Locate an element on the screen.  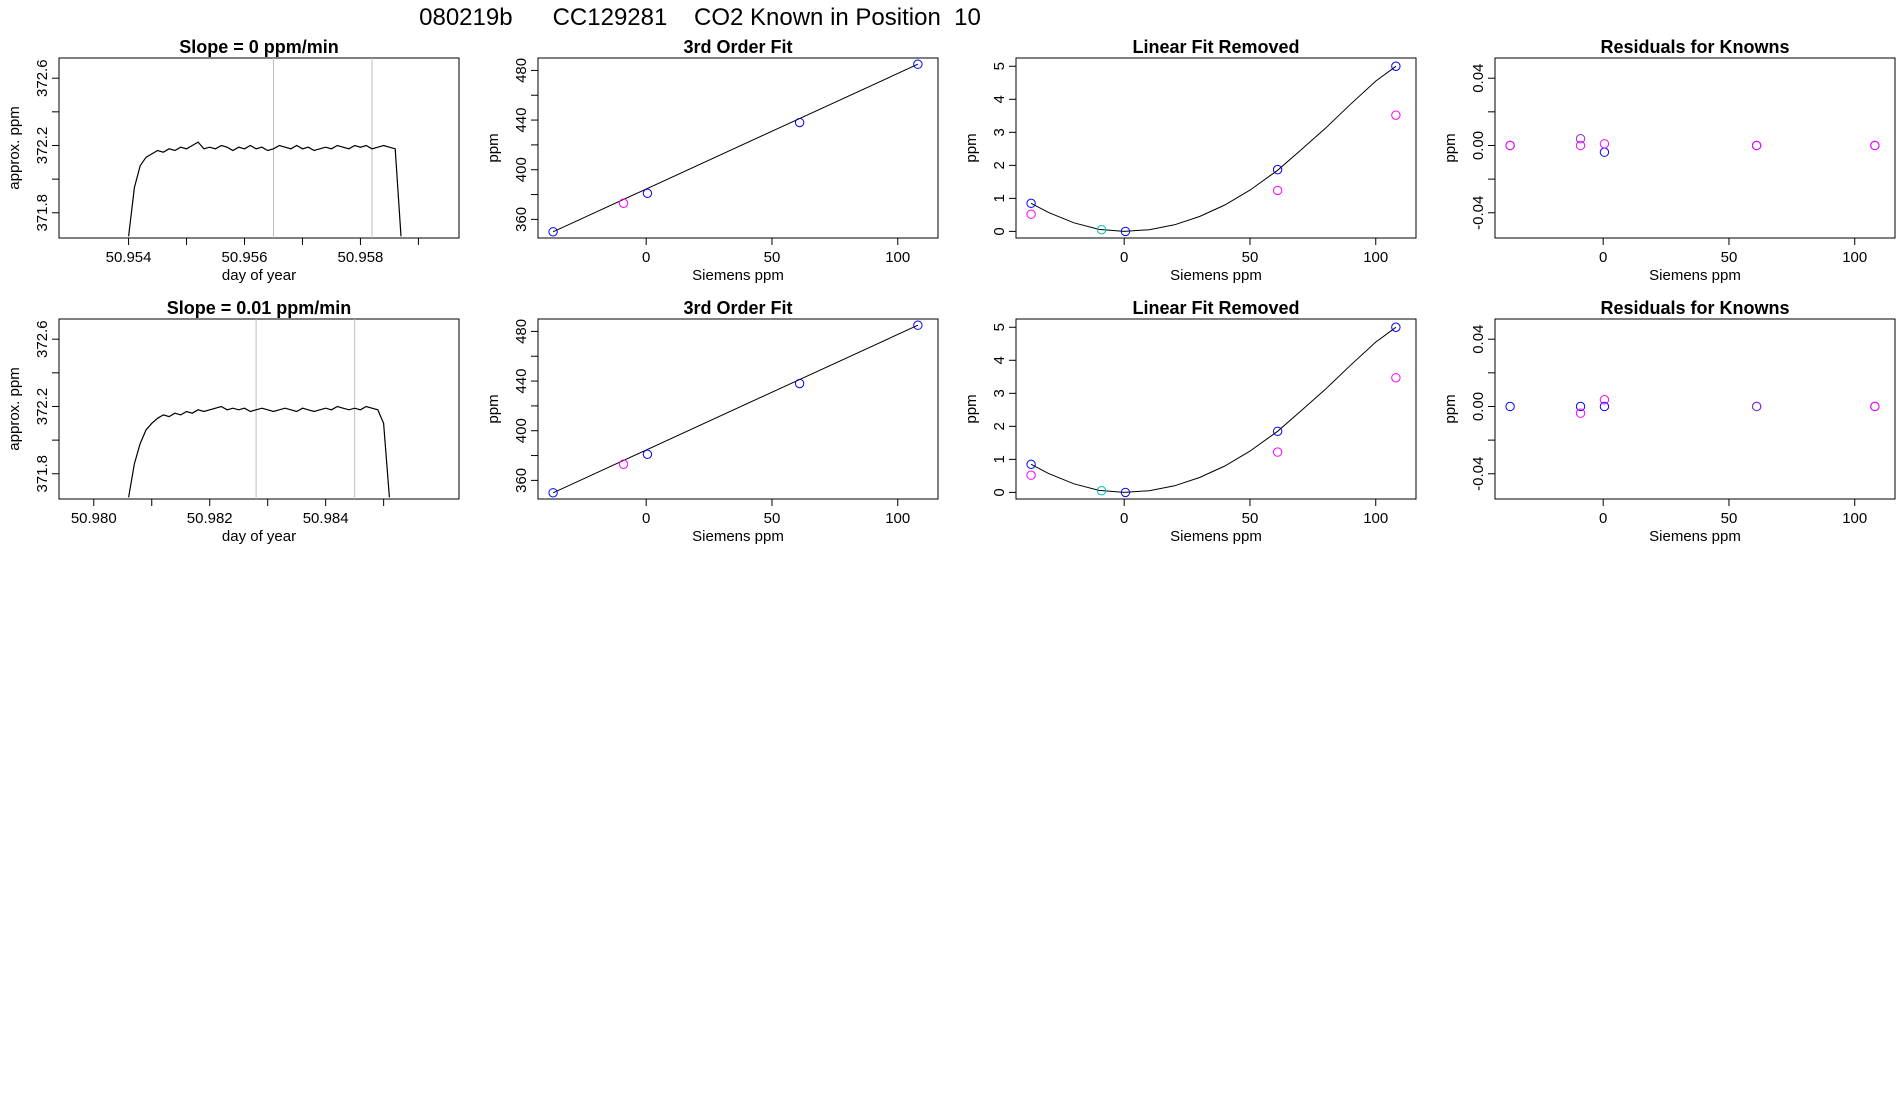
x-tick-label: 50.956 is located at coordinates (245, 257).